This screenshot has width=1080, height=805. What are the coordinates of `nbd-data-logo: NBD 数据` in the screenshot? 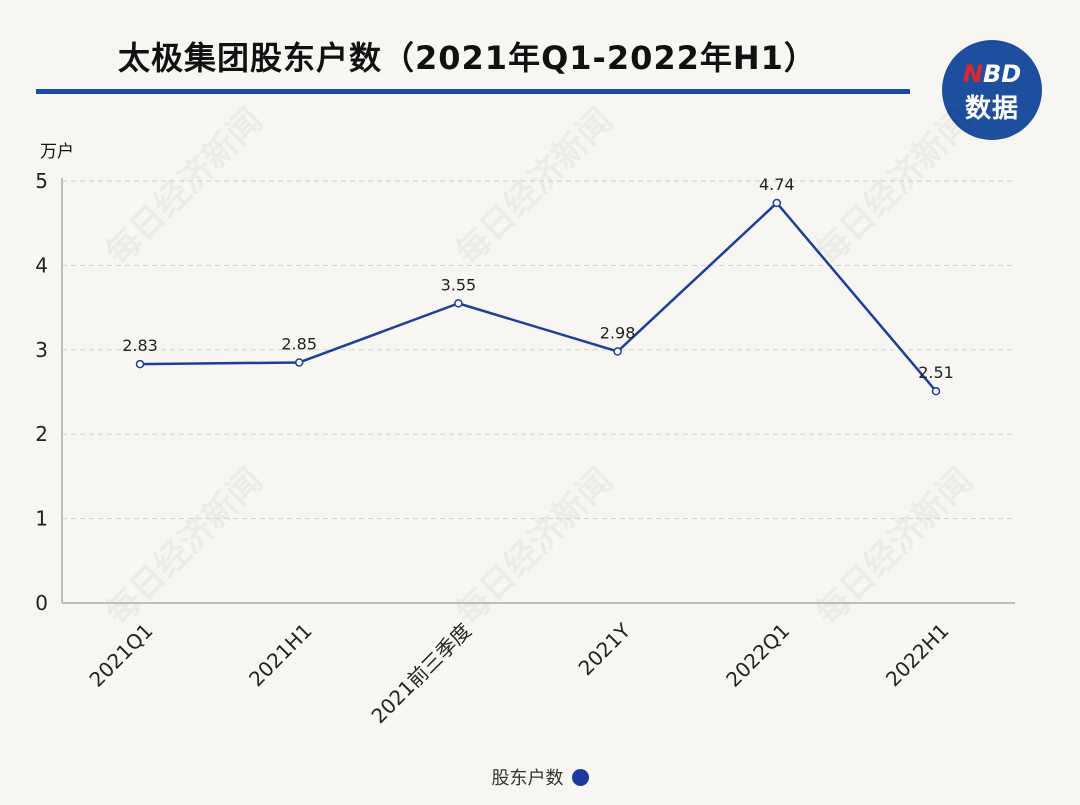 It's located at (992, 90).